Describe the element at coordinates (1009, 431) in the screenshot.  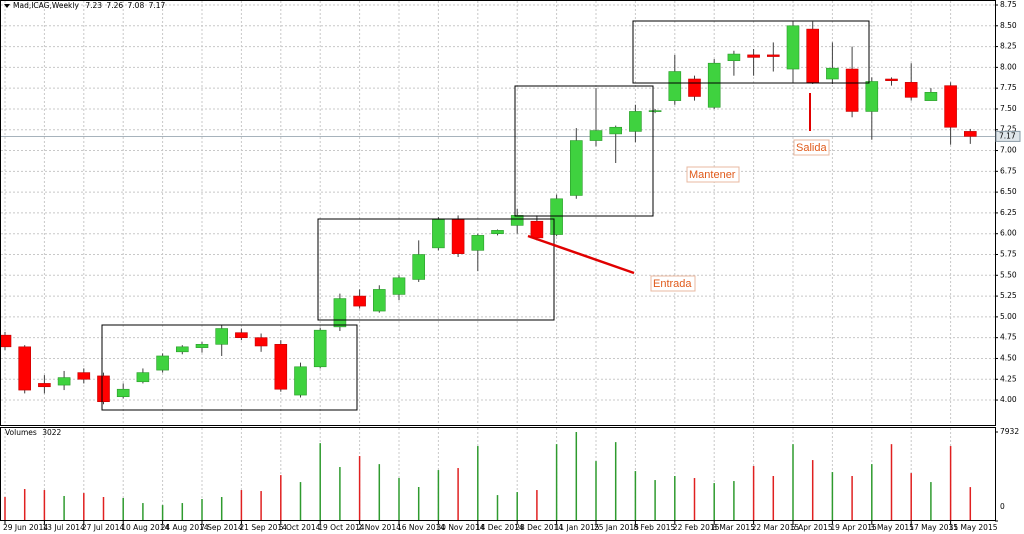
I see `volume-tick-label: 7932` at that location.